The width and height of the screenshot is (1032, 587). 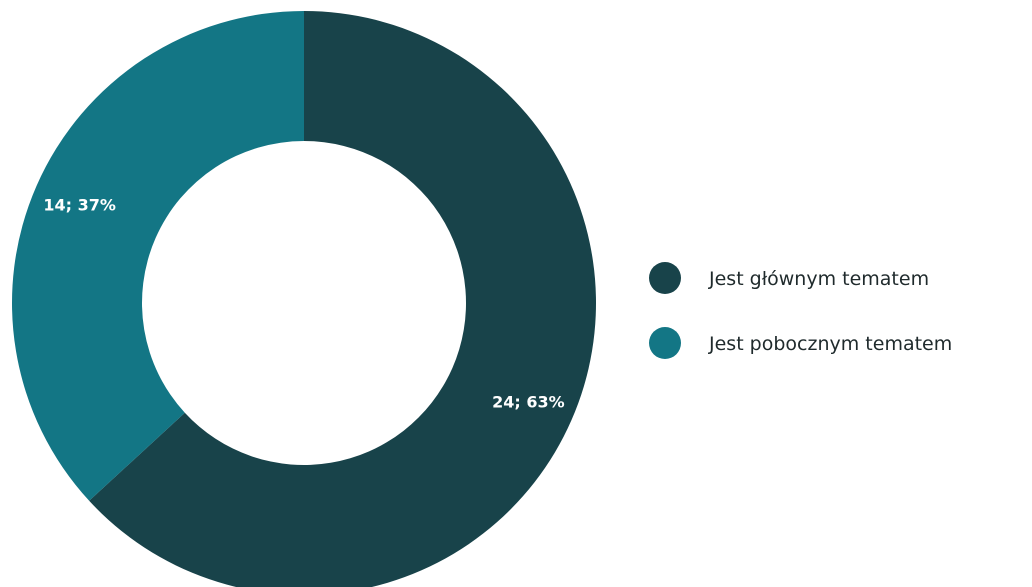 I want to click on legend-label-2: Jest pobocznym tematem, so click(x=830, y=344).